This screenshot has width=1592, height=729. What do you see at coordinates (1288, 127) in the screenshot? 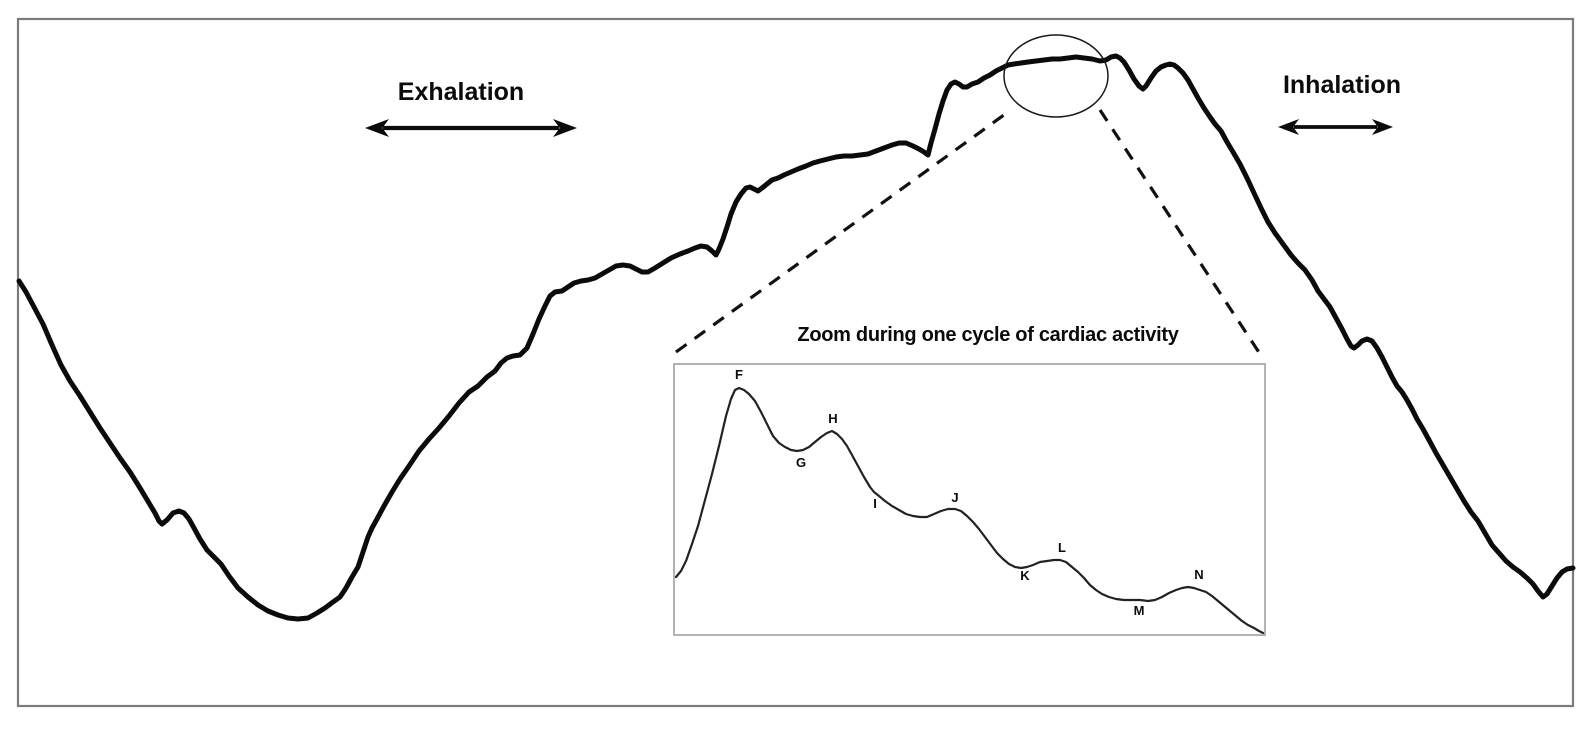
I see `inhalation-arrow-head-left` at bounding box center [1288, 127].